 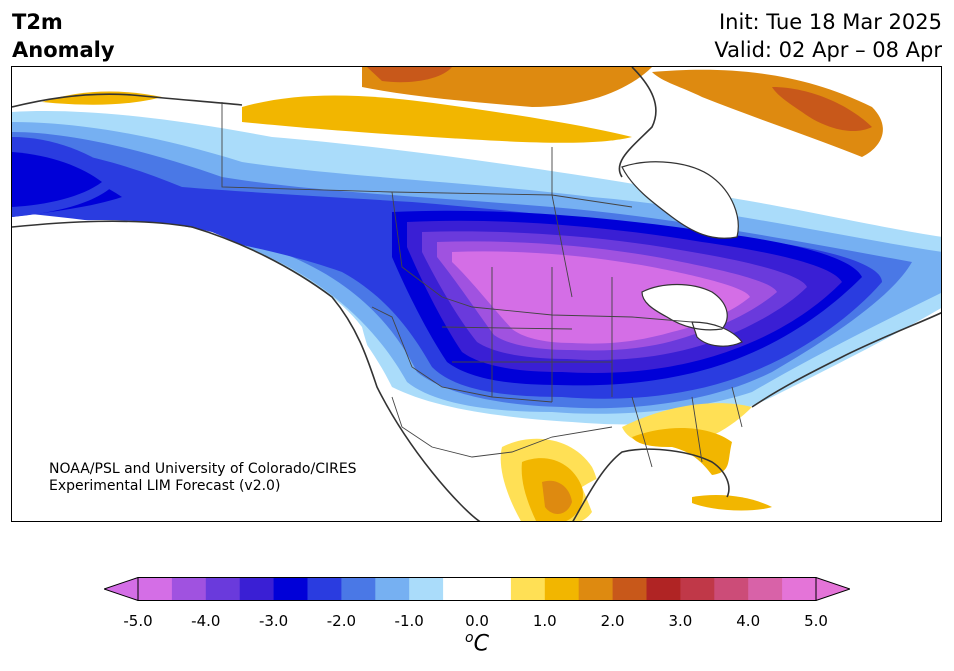 What do you see at coordinates (63, 36) in the screenshot?
I see `map-title: T2m Anomaly` at bounding box center [63, 36].